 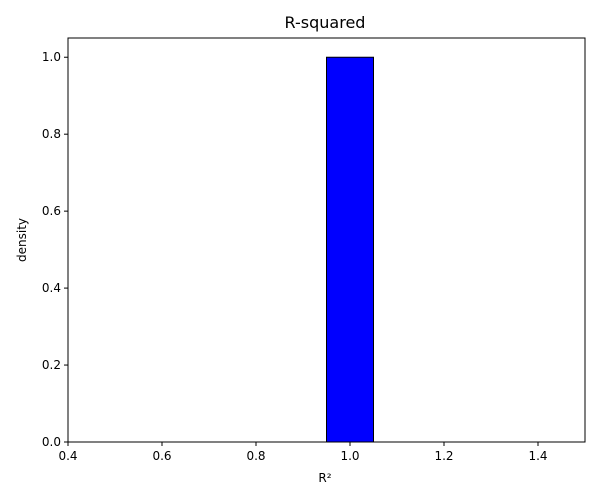 What do you see at coordinates (55, 249) in the screenshot?
I see `y-axis-ticks: 0.0 0.2 0.4 0.6 0.8 1.0` at bounding box center [55, 249].